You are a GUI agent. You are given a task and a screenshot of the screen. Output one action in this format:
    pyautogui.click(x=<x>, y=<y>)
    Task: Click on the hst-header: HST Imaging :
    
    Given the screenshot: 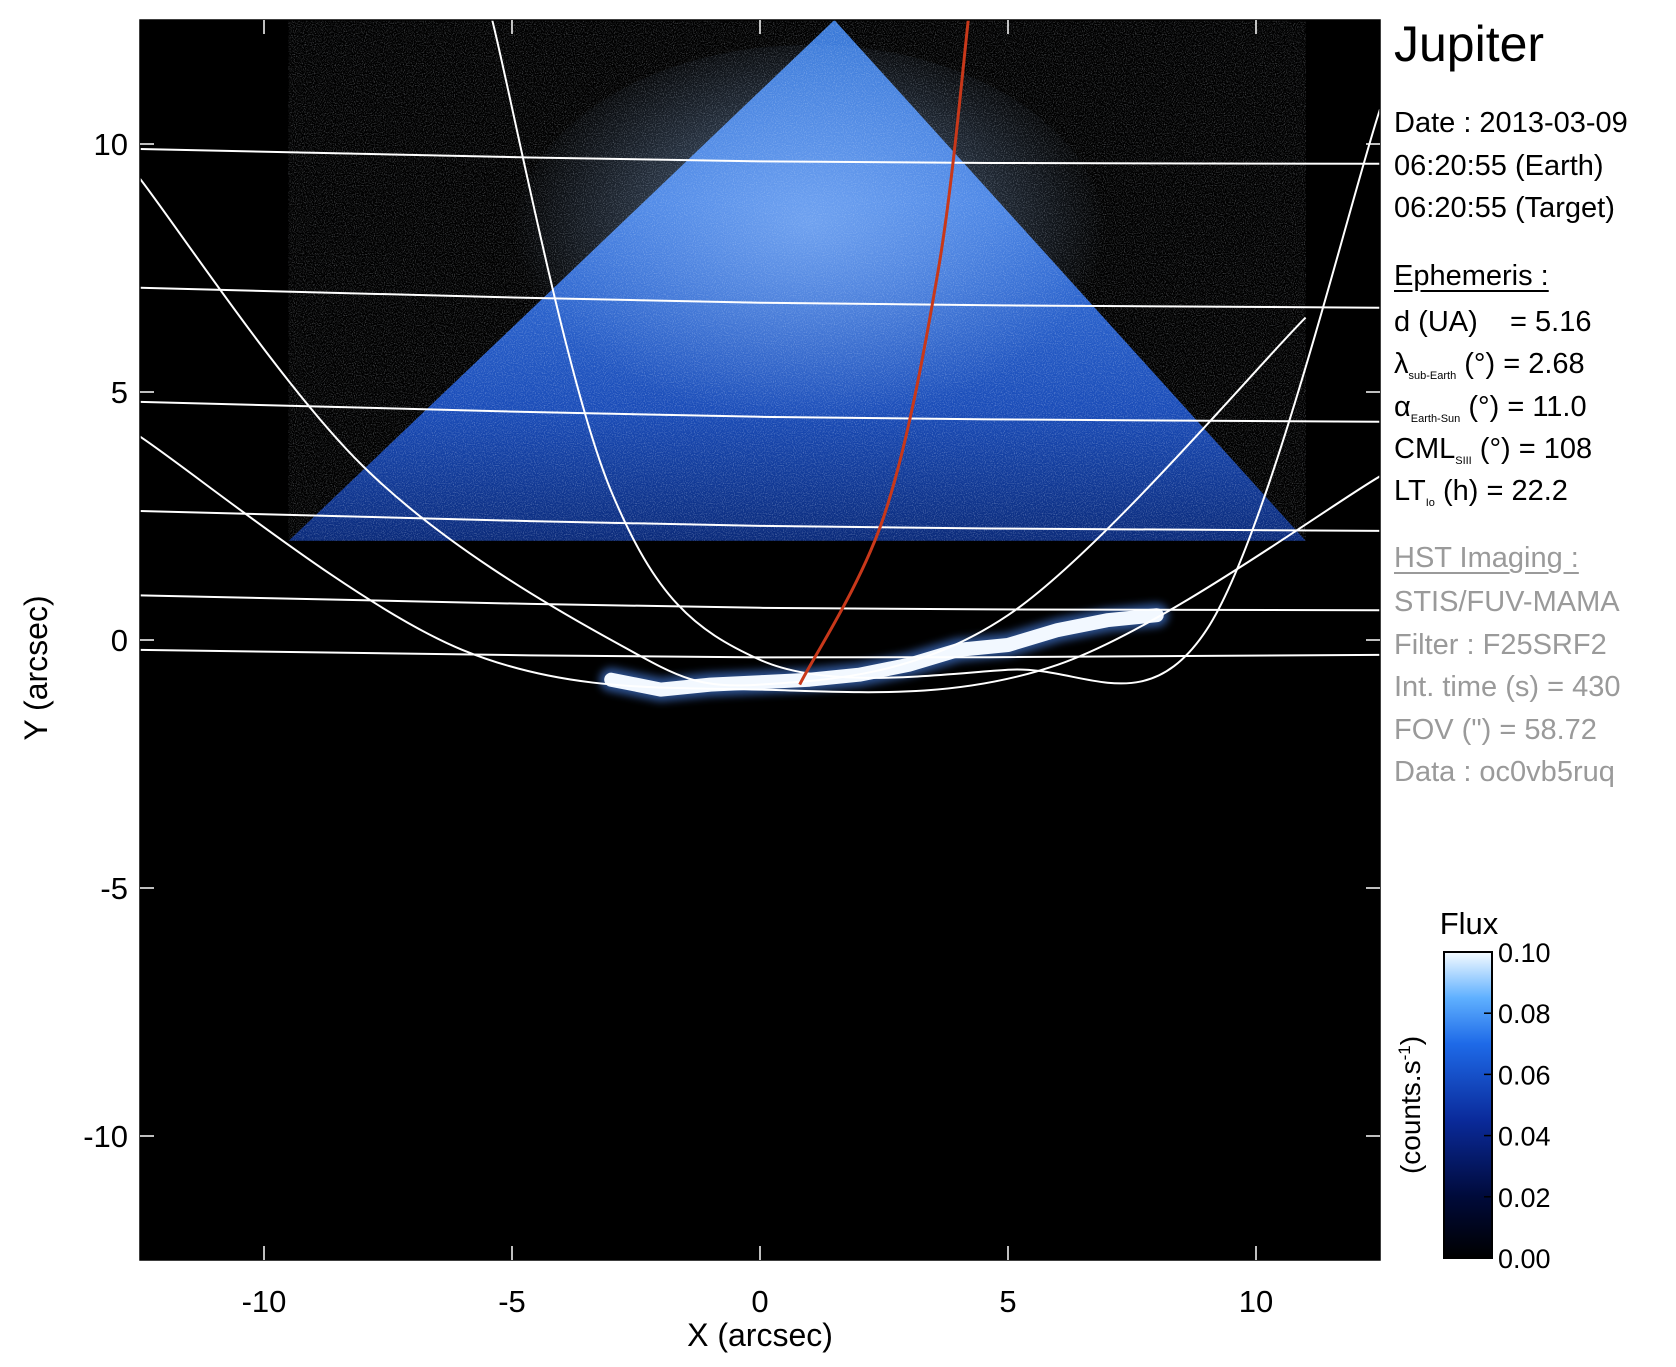 What is the action you would take?
    pyautogui.click(x=1486, y=558)
    